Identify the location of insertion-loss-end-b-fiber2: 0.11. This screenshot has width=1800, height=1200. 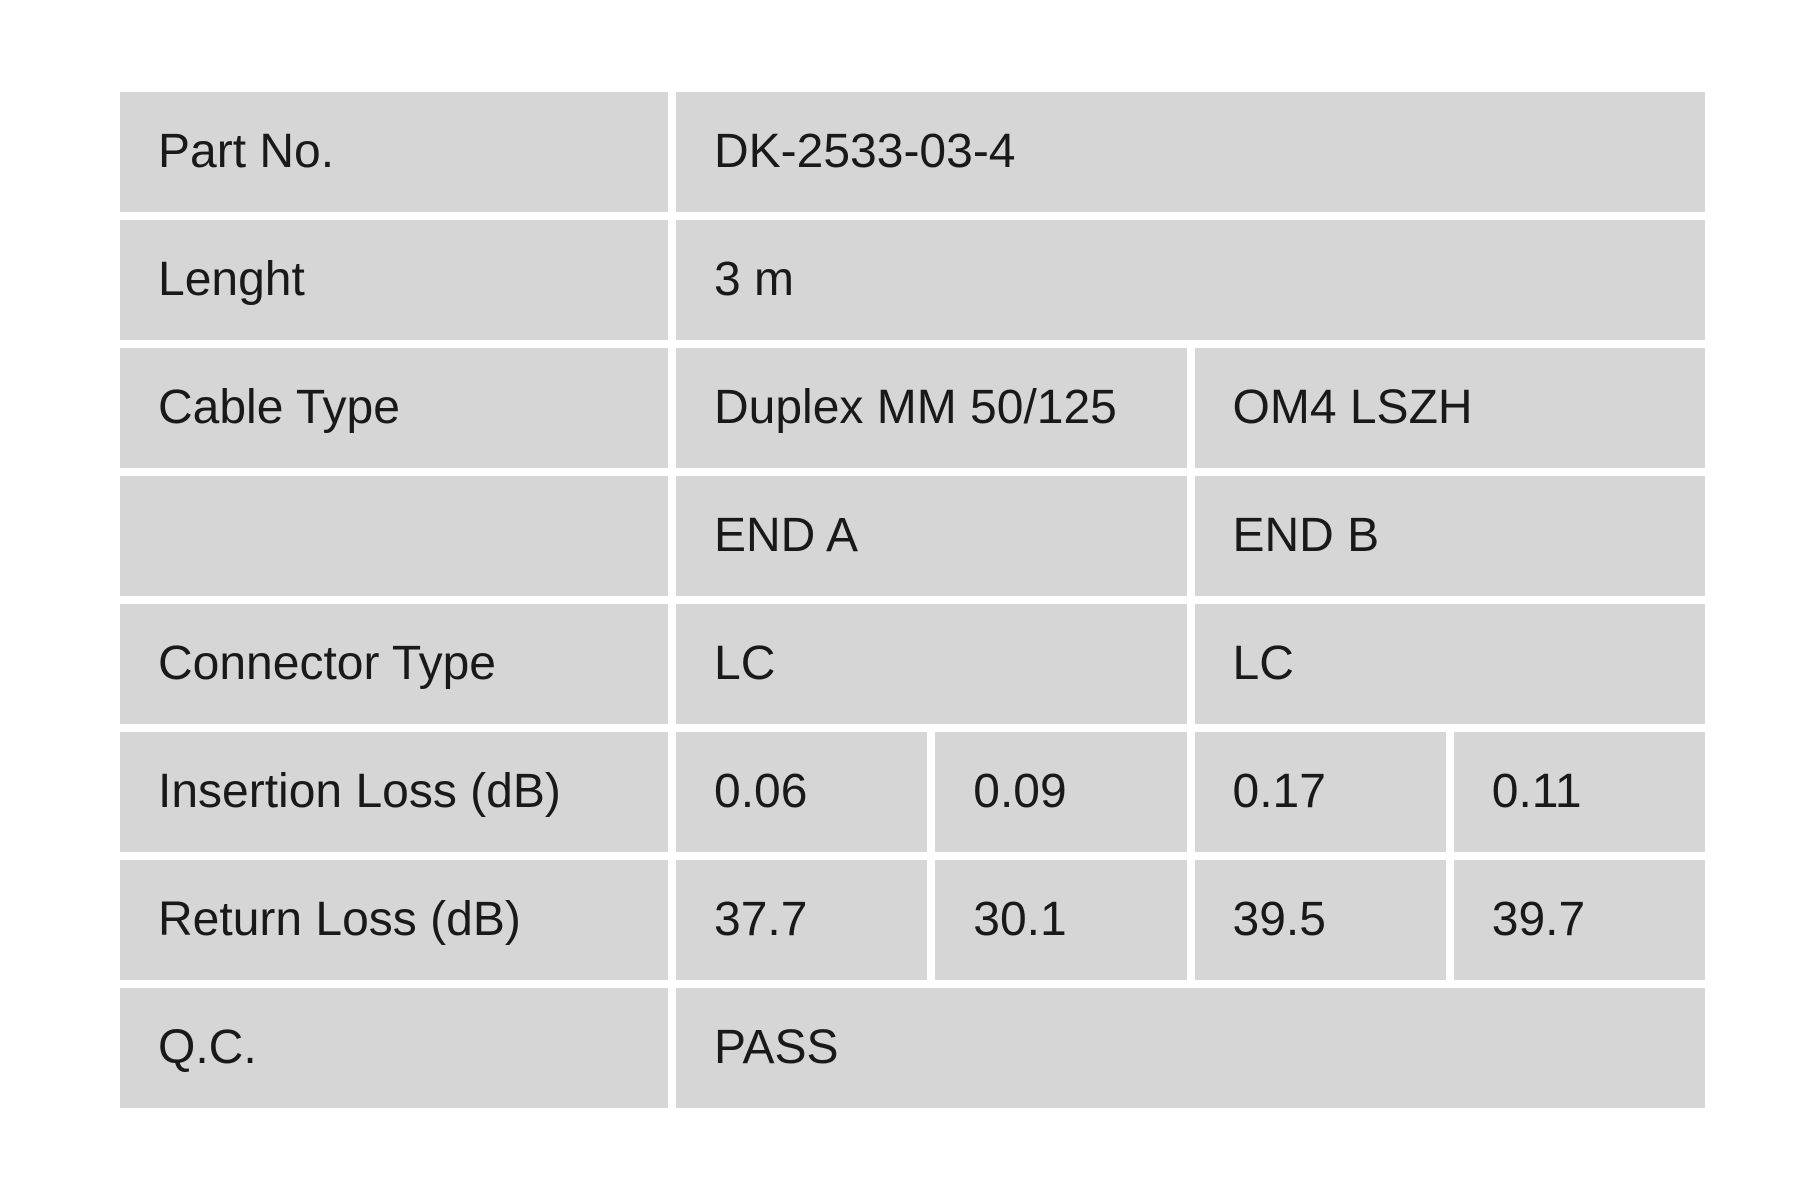
(1579, 792).